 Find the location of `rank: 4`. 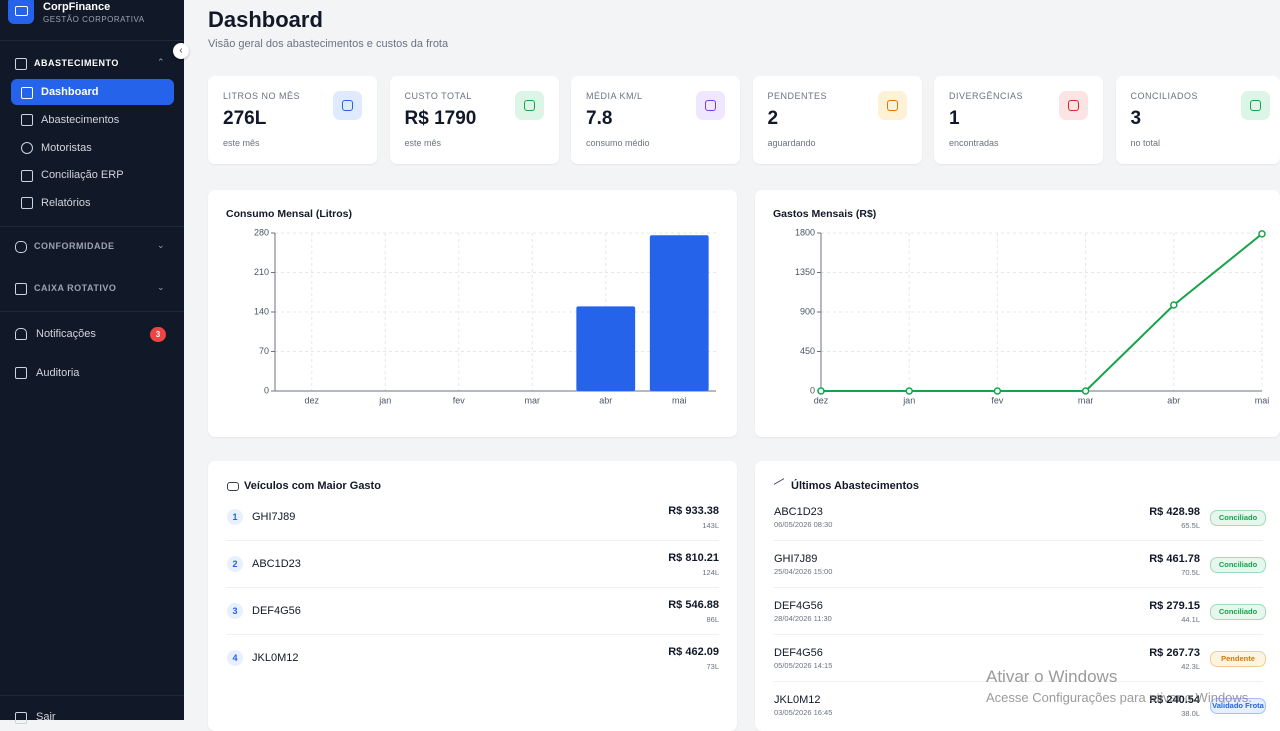

rank: 4 is located at coordinates (235, 658).